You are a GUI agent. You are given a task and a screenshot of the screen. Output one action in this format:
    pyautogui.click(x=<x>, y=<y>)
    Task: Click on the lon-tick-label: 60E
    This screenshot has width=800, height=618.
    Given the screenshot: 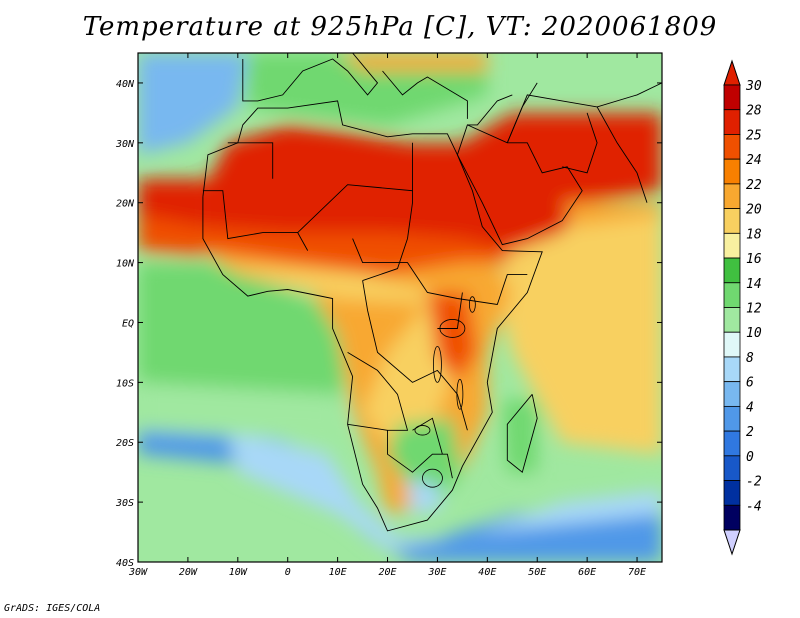 What is the action you would take?
    pyautogui.click(x=587, y=572)
    